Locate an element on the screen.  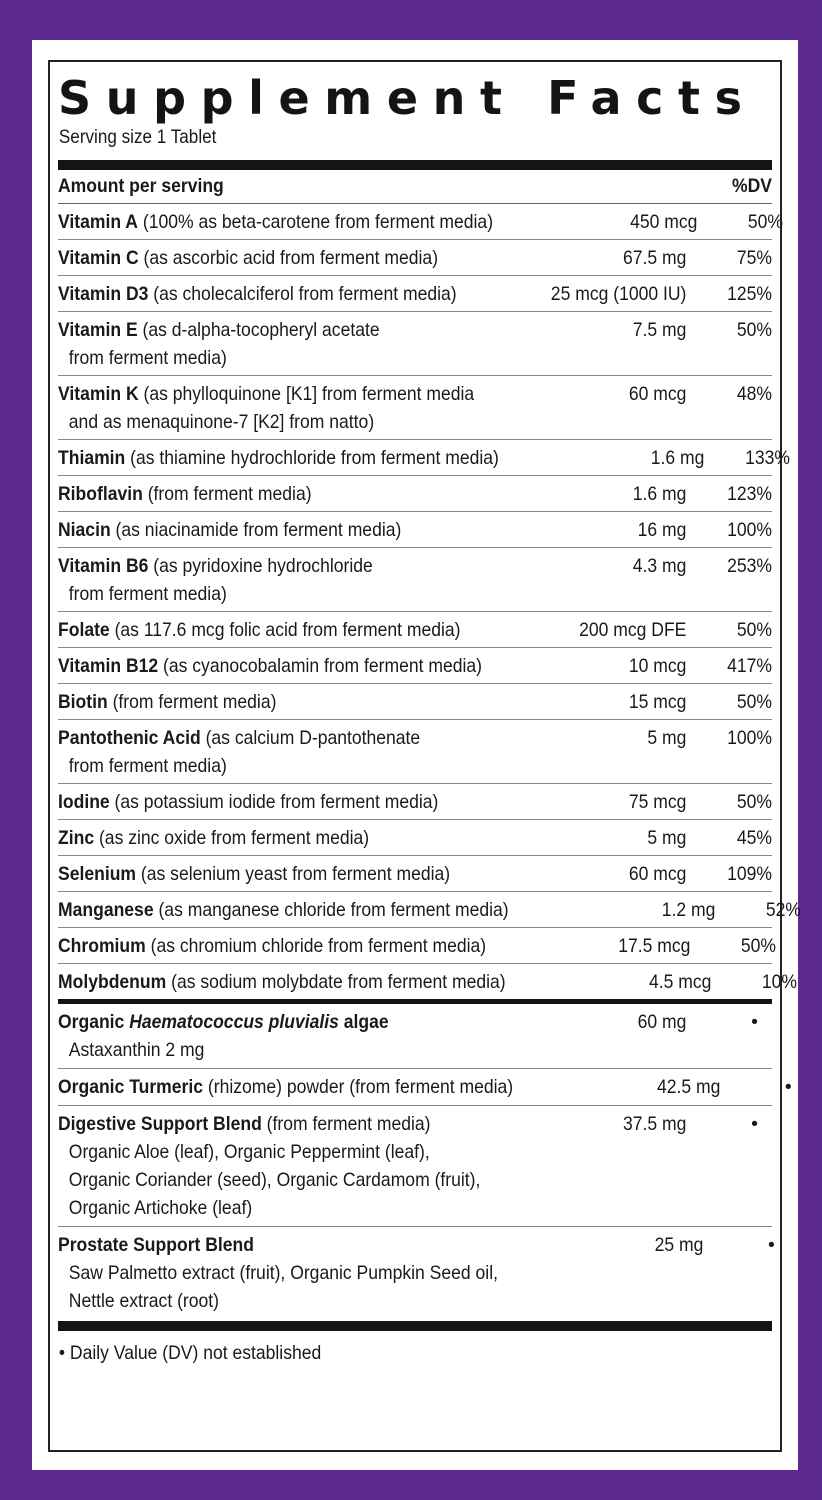
nutrient-name-cell: Zinc (as zinc oxide from ferment media) is located at coordinates (270, 838).